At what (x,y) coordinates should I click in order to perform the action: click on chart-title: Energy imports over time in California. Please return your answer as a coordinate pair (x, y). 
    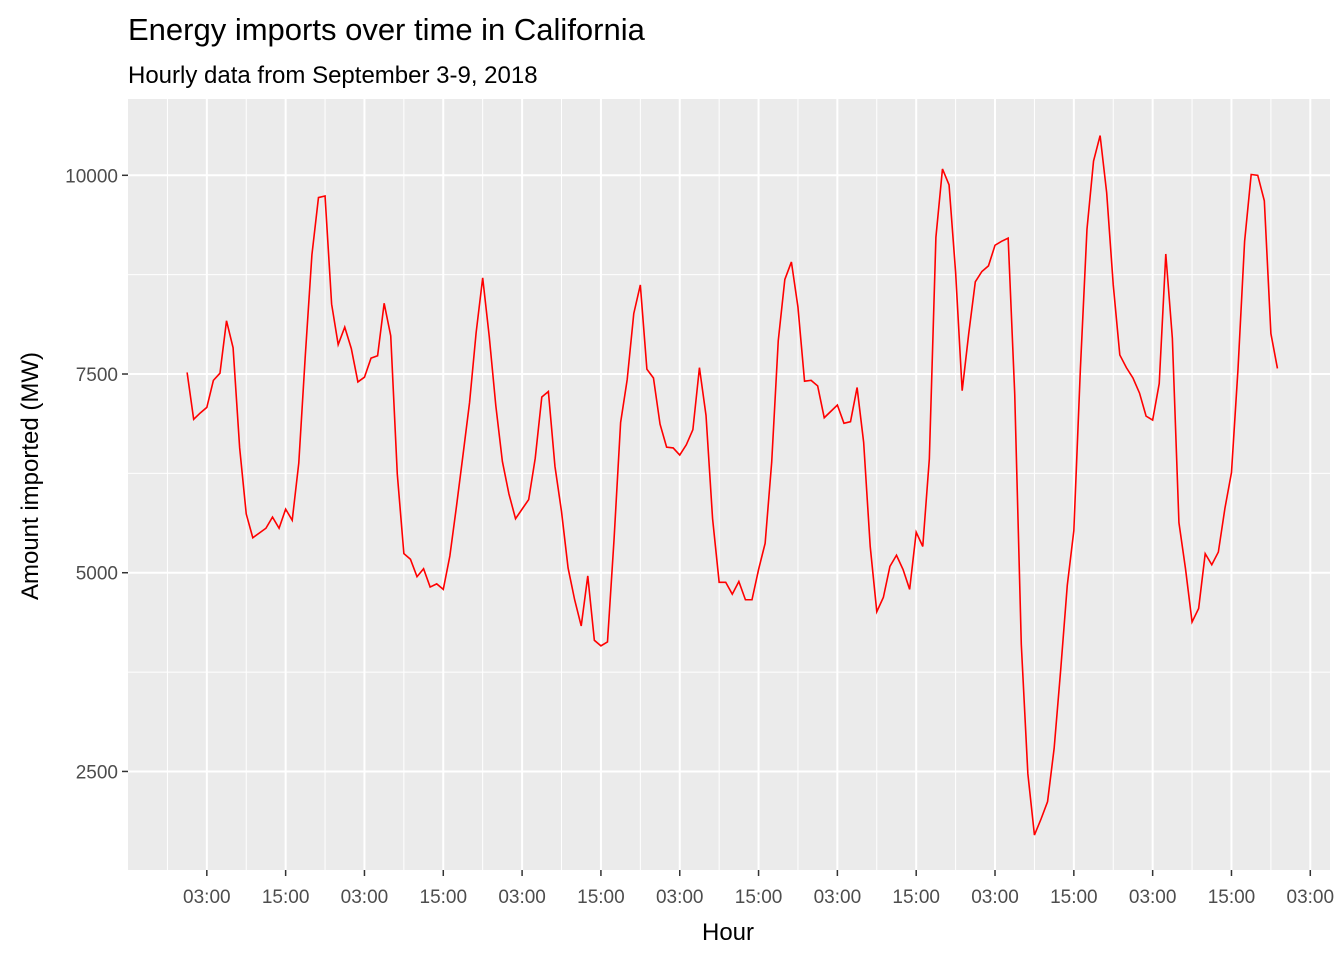
    Looking at the image, I should click on (387, 29).